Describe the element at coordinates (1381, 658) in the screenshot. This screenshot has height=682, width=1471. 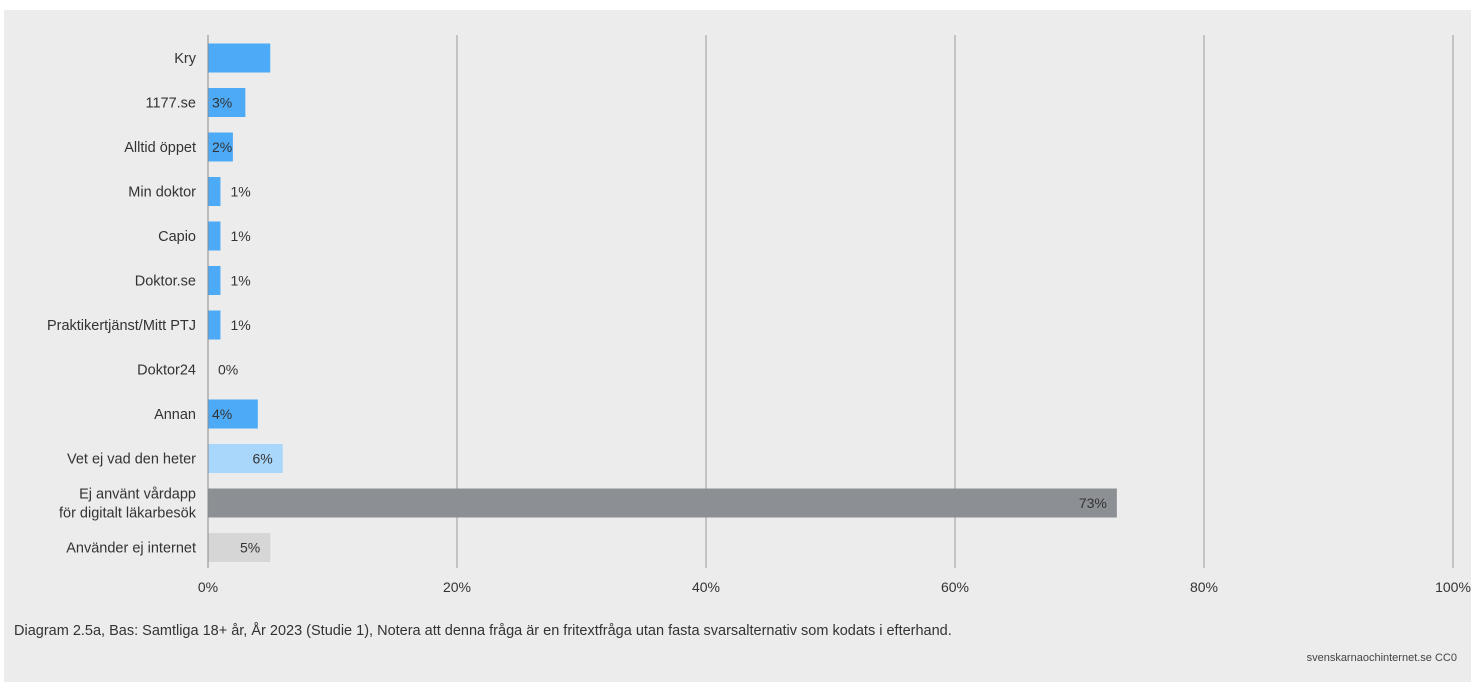
I see `source-credit: svenskarnaochinternet.se CC0` at that location.